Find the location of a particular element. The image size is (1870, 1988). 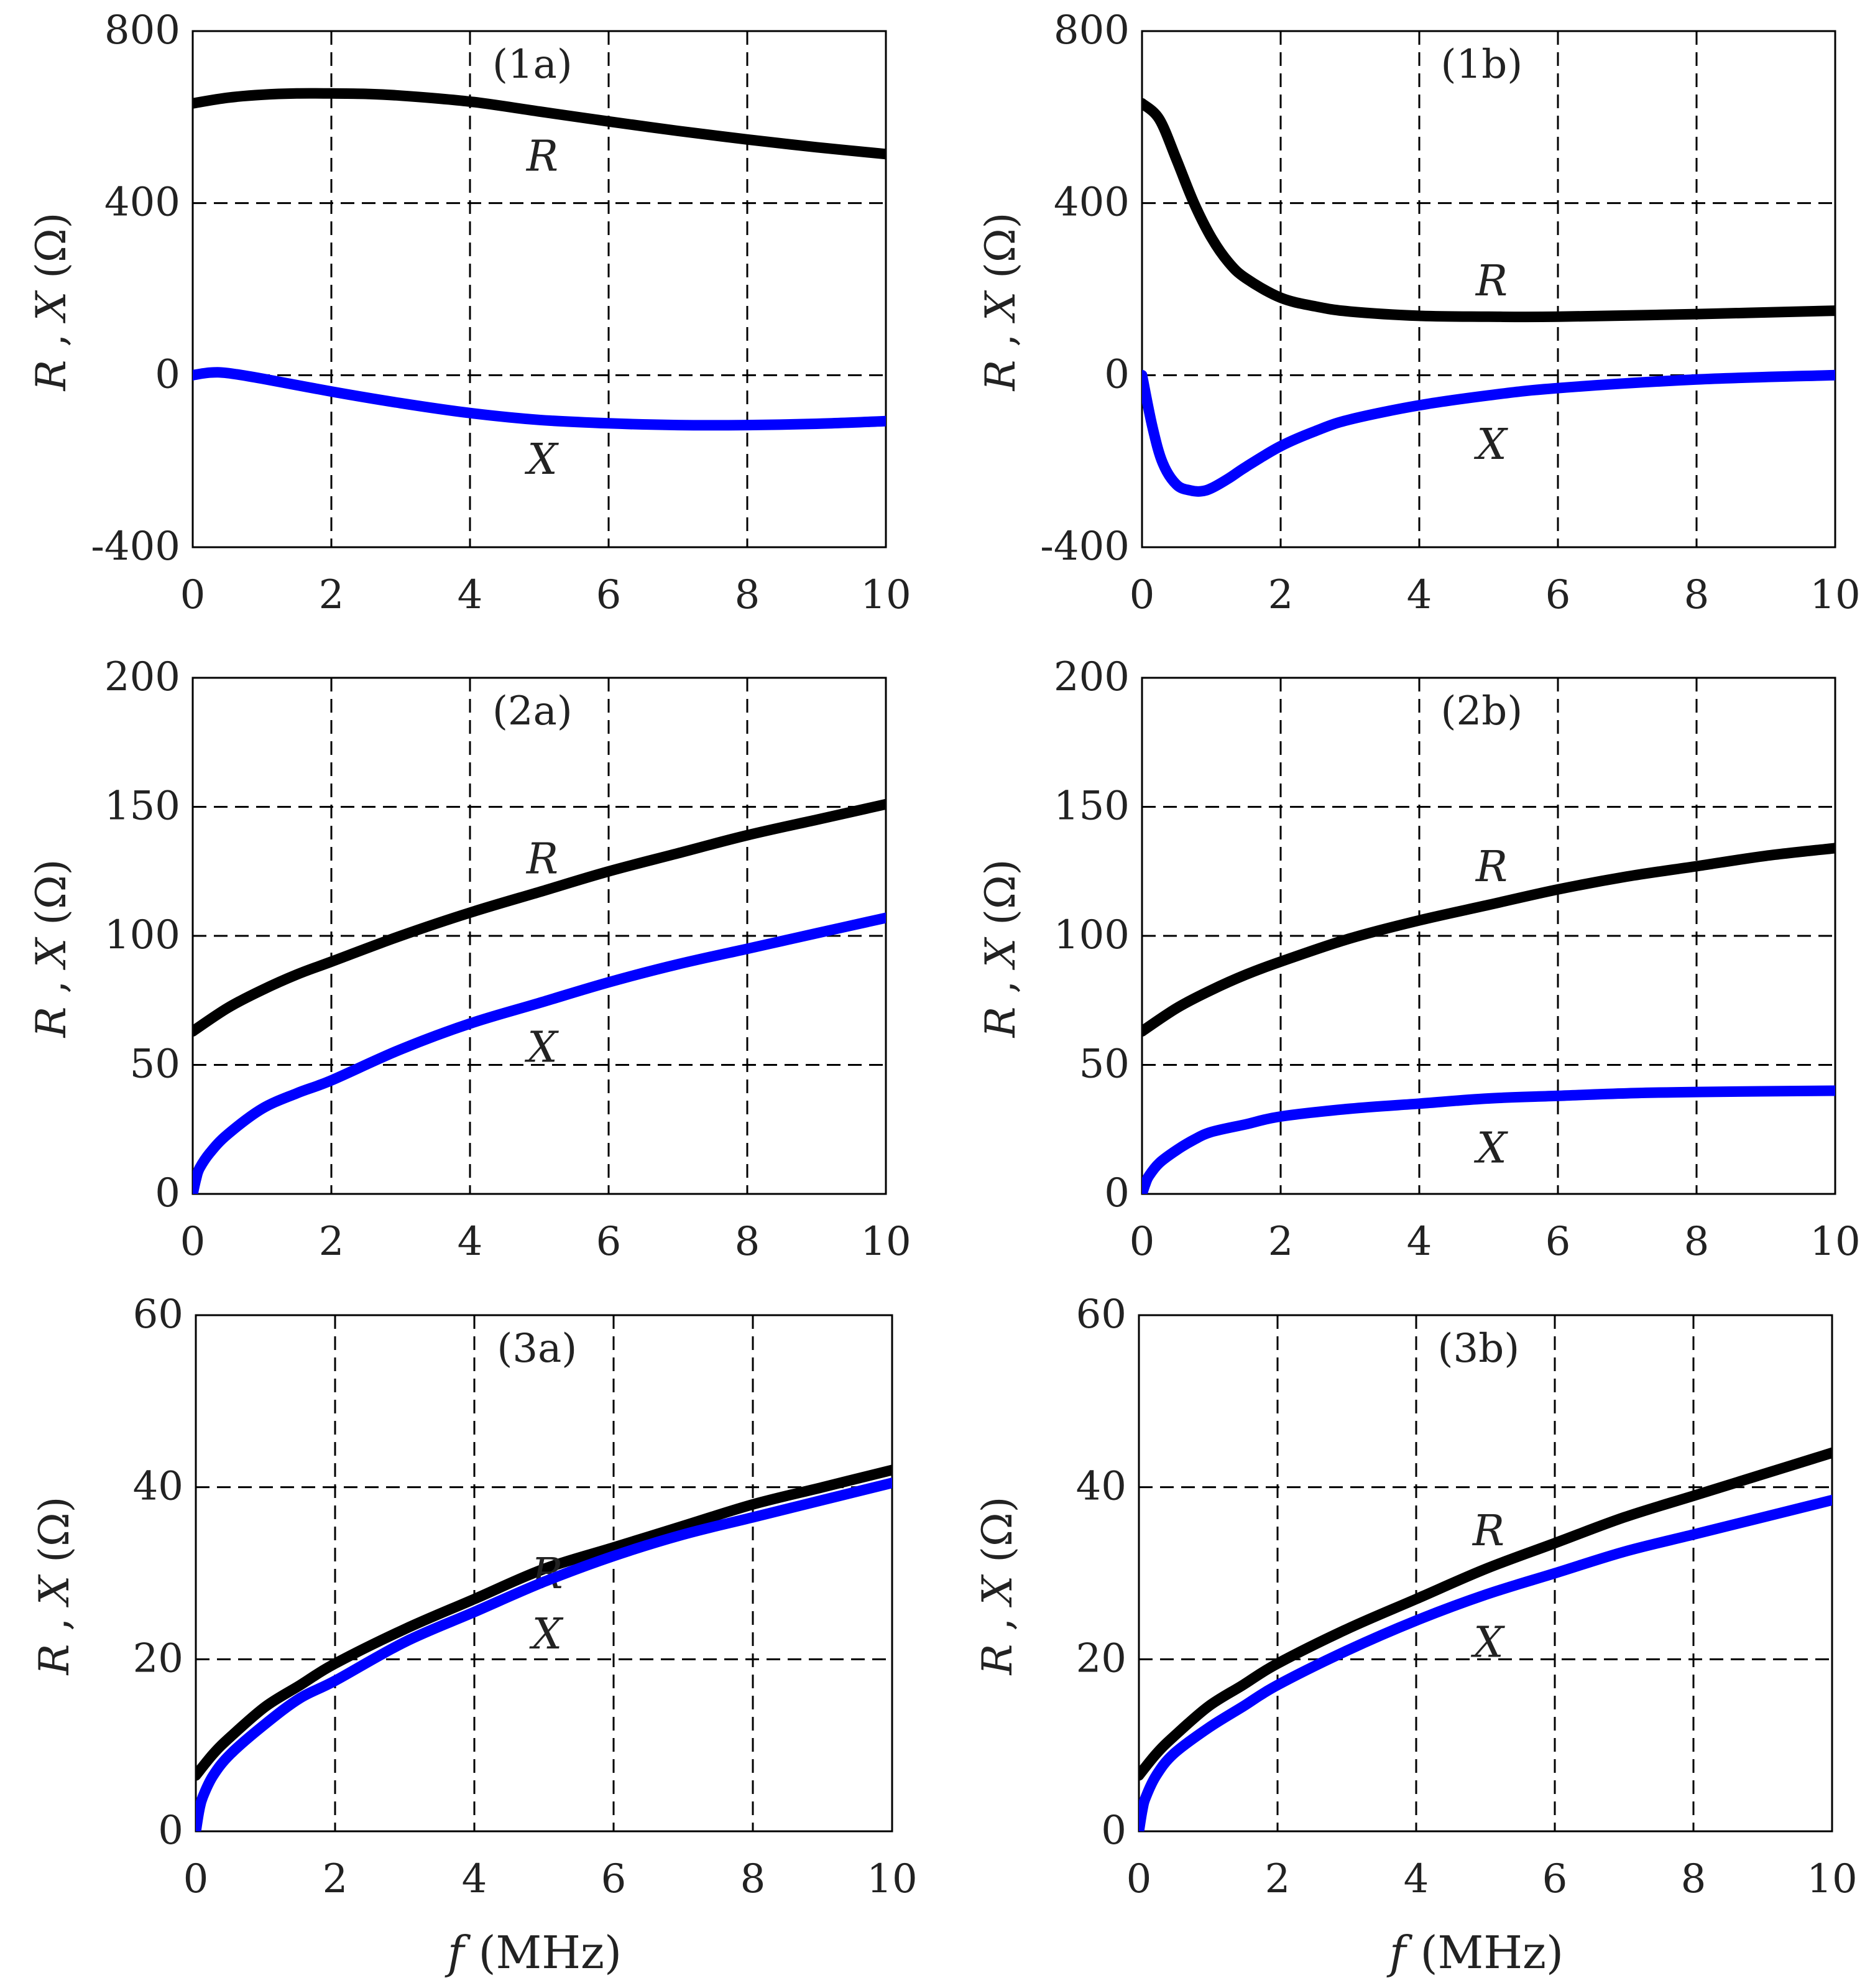

panel-label: (3a) is located at coordinates (537, 1349).